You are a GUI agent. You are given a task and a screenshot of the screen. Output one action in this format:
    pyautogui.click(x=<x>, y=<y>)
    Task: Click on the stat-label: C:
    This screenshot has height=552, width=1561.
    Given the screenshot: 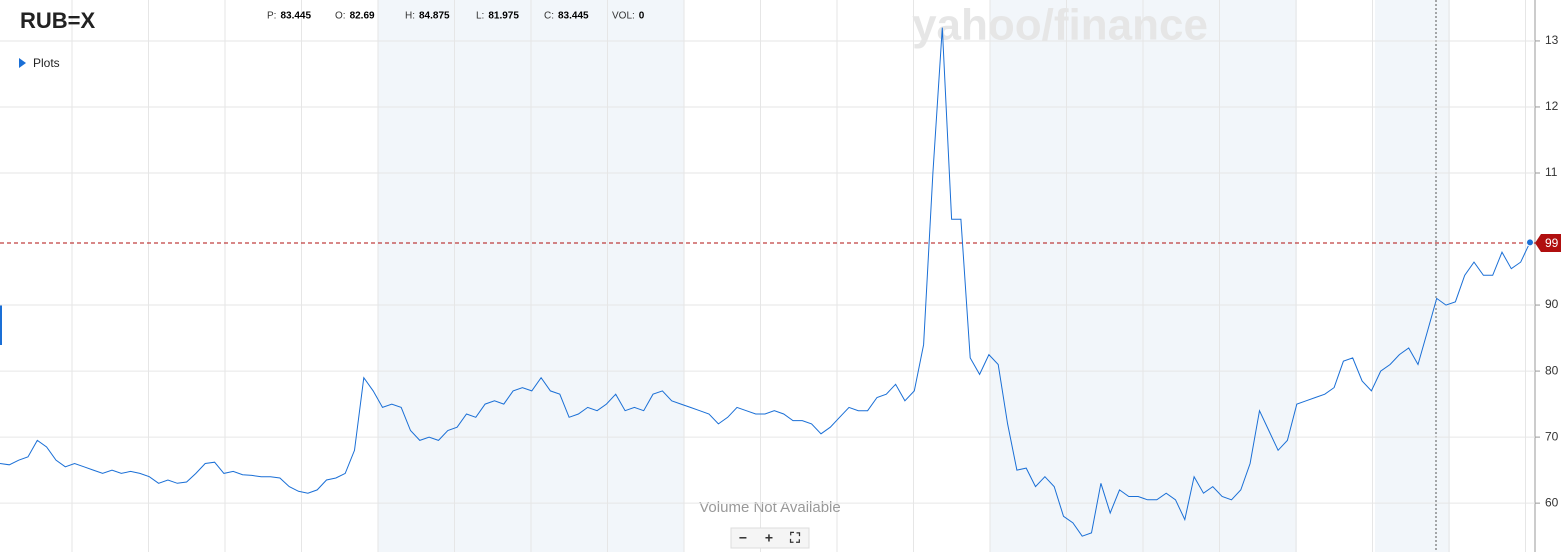 What is the action you would take?
    pyautogui.click(x=549, y=16)
    